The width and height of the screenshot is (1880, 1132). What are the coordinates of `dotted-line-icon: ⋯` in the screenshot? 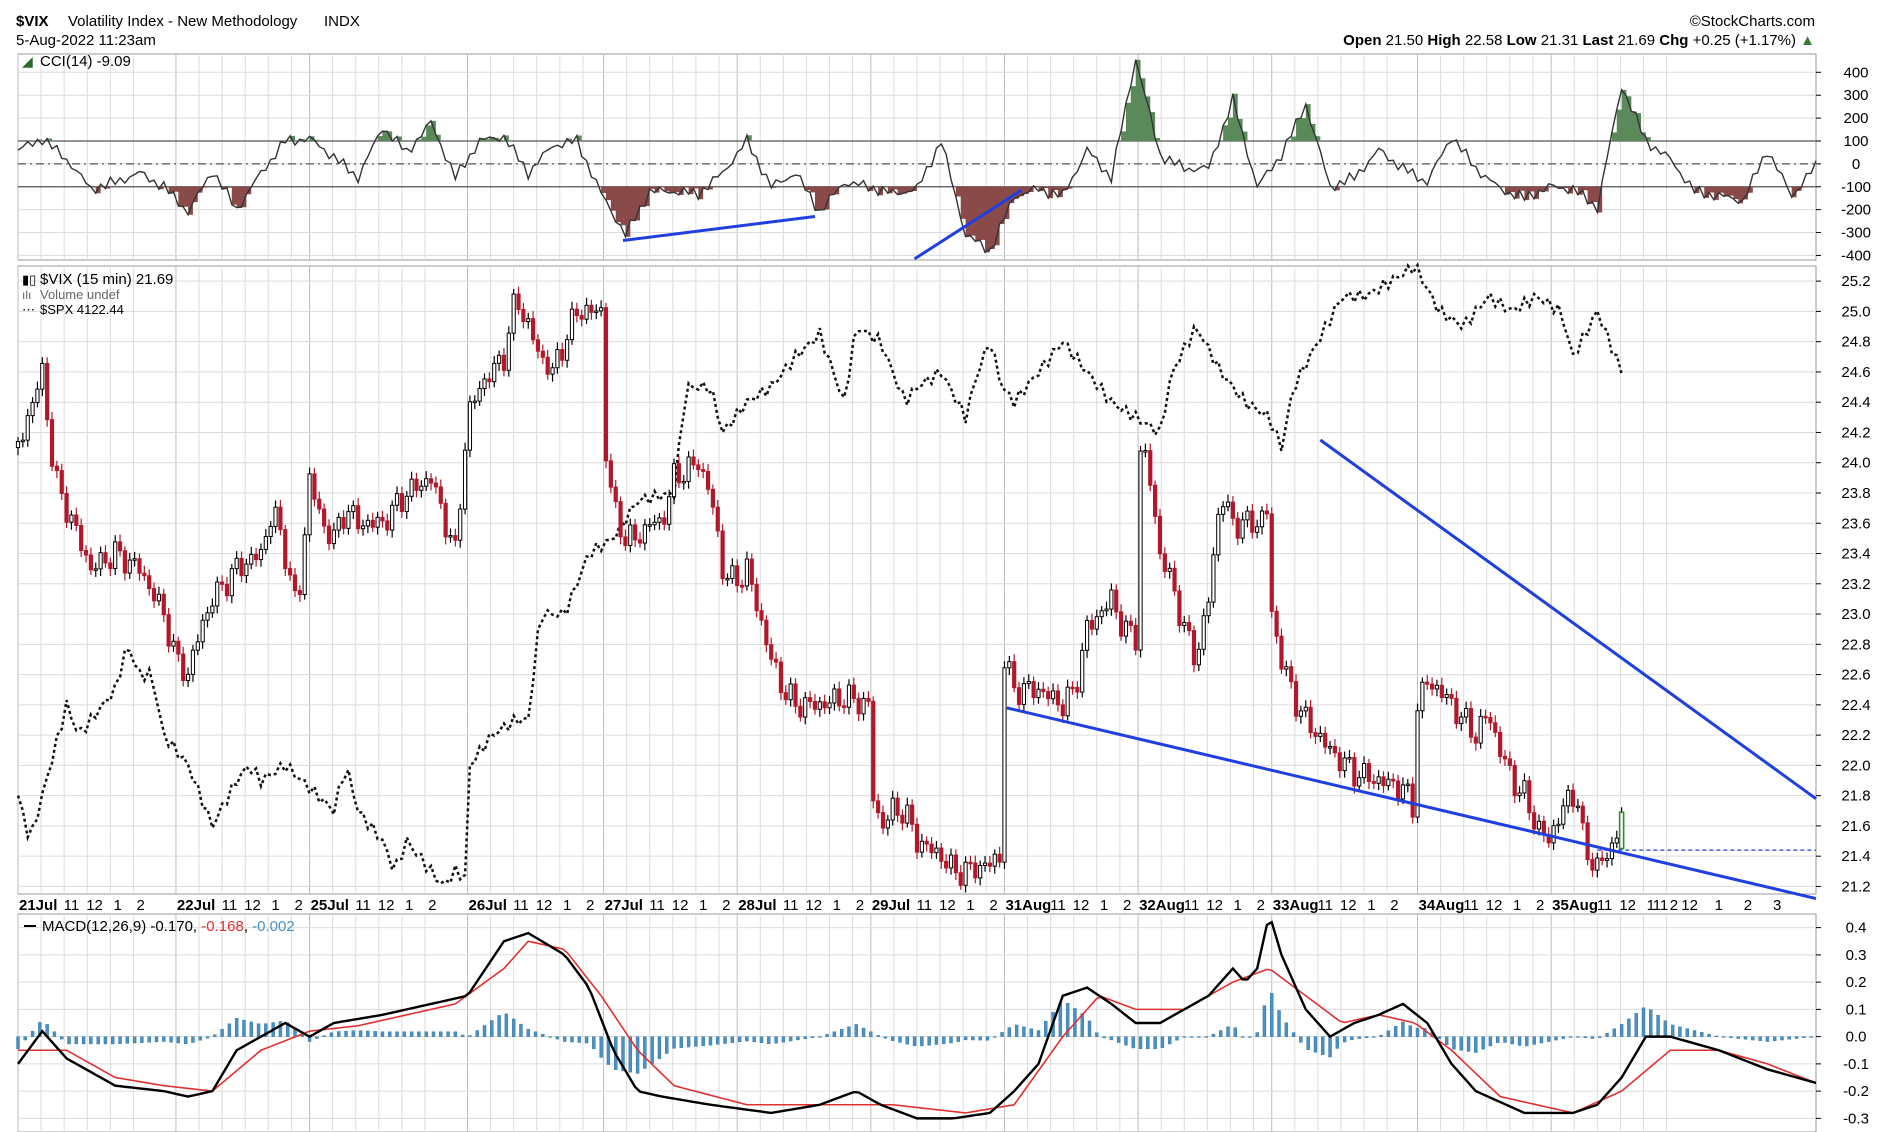 It's located at (28, 309).